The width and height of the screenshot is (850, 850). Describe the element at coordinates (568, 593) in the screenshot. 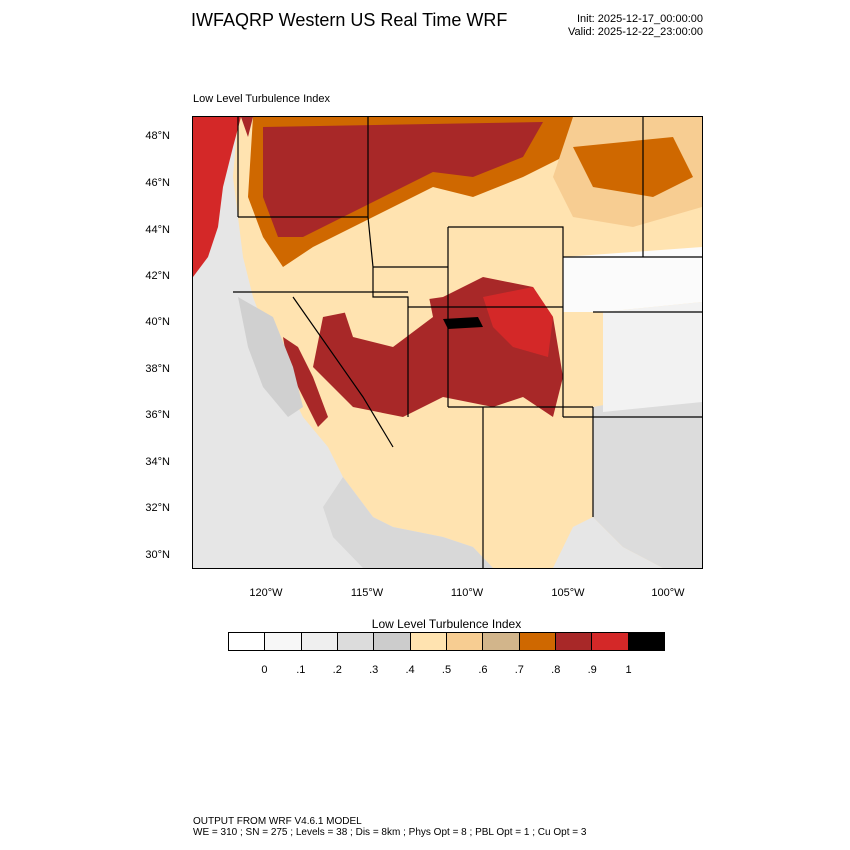

I see `lon-label: 105°W` at that location.